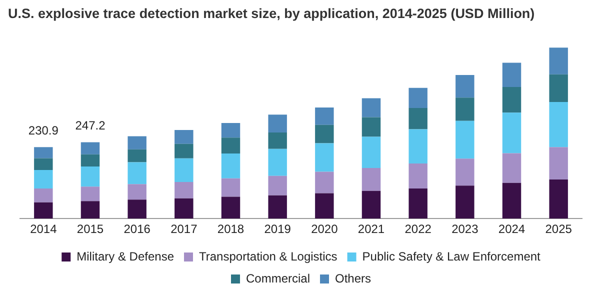 The height and width of the screenshot is (295, 600). What do you see at coordinates (184, 229) in the screenshot?
I see `x-tick-label: 2017` at bounding box center [184, 229].